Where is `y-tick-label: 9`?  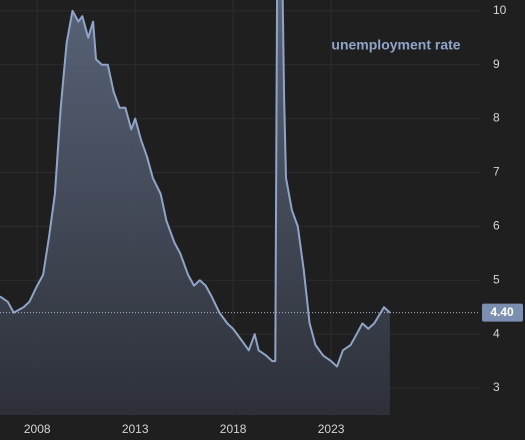
y-tick-label: 9 is located at coordinates (496, 64).